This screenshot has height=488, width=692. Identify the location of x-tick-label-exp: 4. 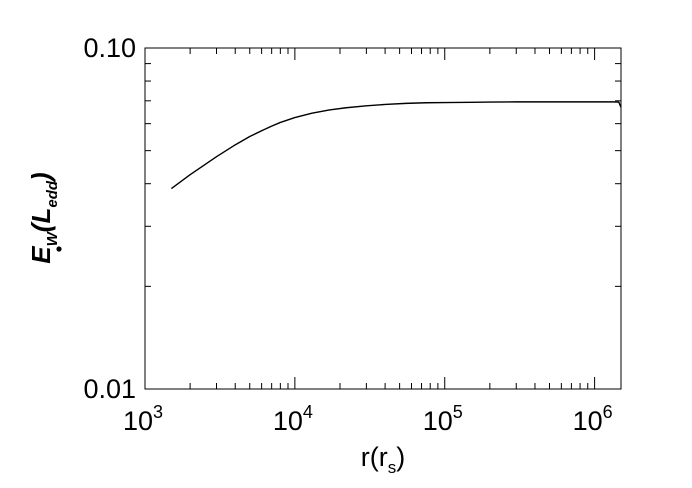
(308, 412).